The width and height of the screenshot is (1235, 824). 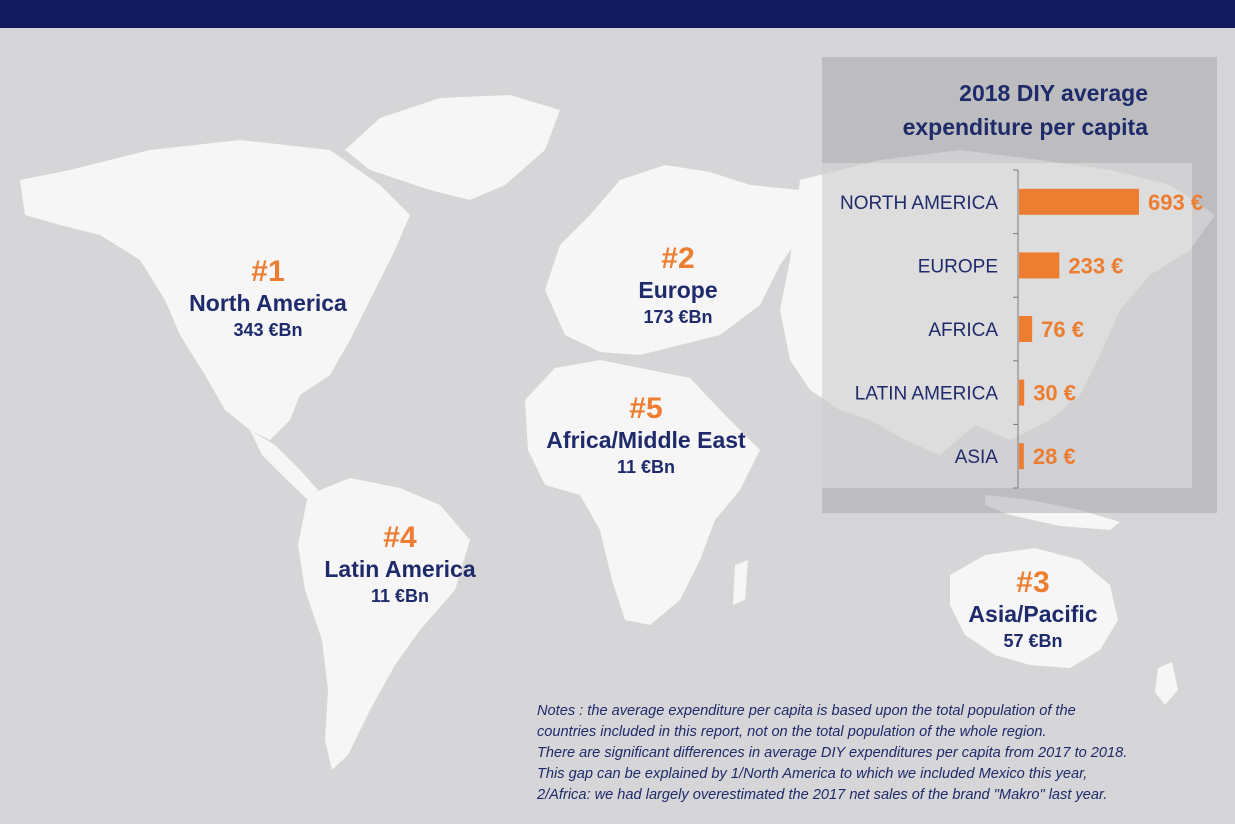 I want to click on region-africa-middle-east: #5 Africa/Middle East 11 €Bn, so click(x=645, y=436).